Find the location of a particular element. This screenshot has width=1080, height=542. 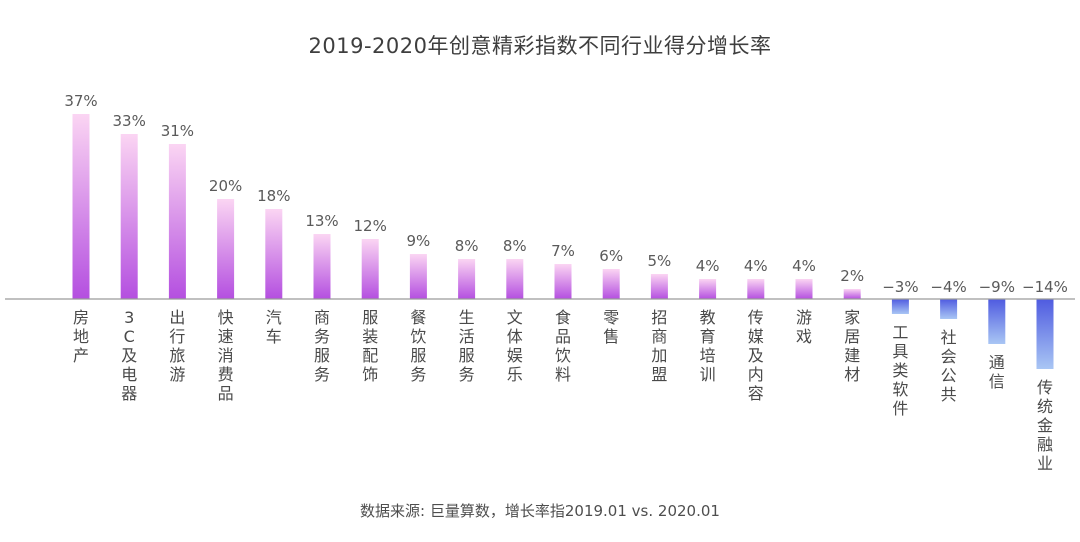

bar-招商加盟 is located at coordinates (659, 286).